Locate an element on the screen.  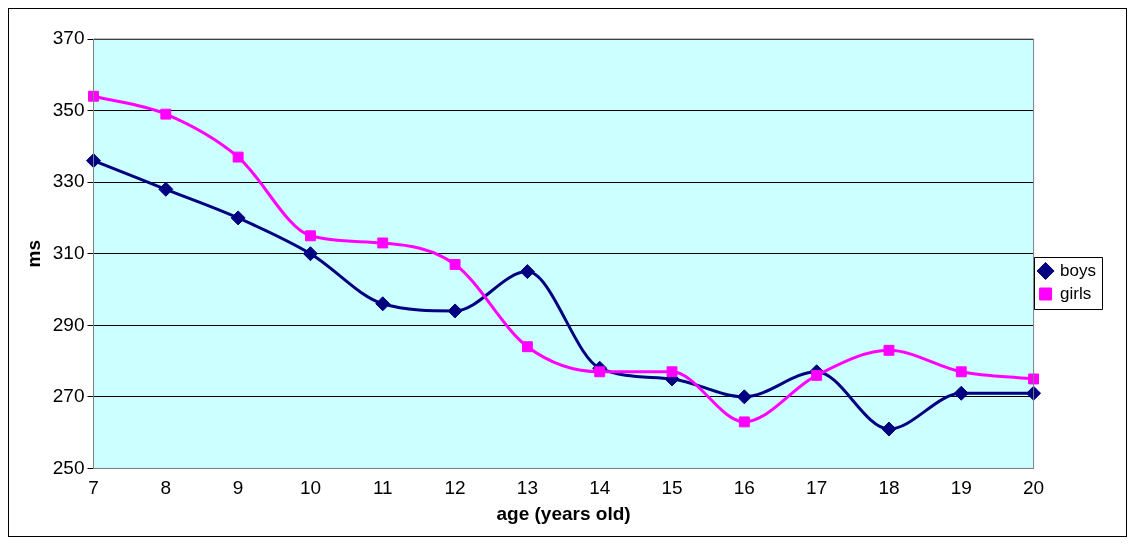
x-tick-label: 14 is located at coordinates (600, 488).